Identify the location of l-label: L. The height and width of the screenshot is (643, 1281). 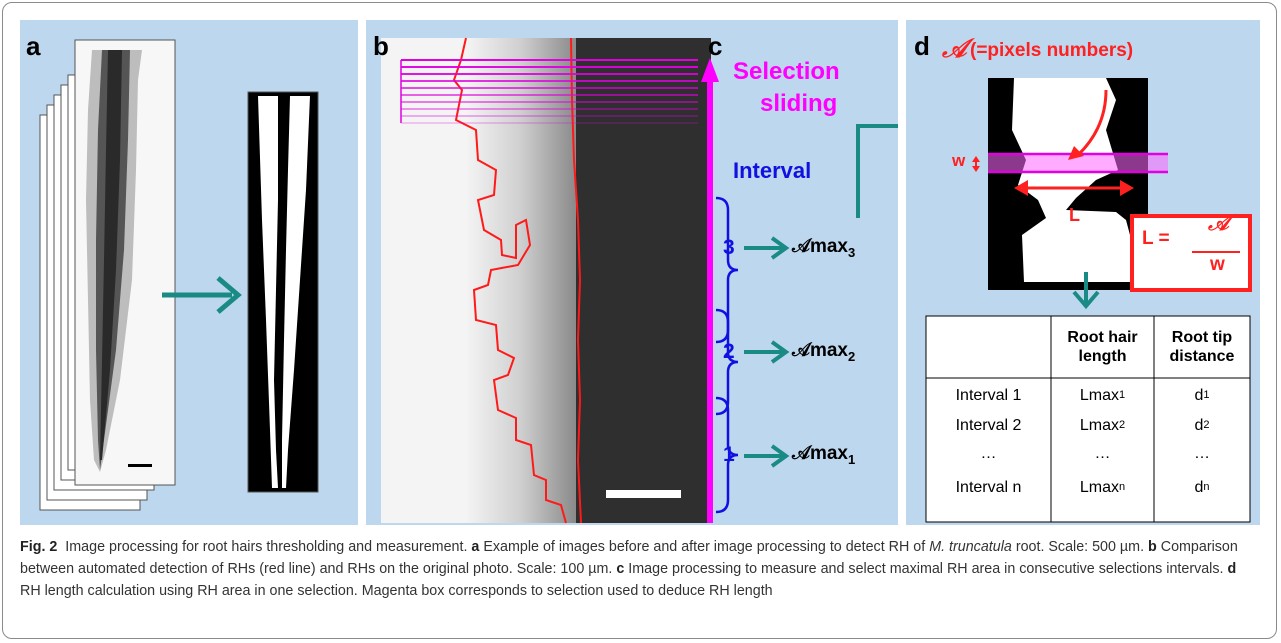
(1074, 215).